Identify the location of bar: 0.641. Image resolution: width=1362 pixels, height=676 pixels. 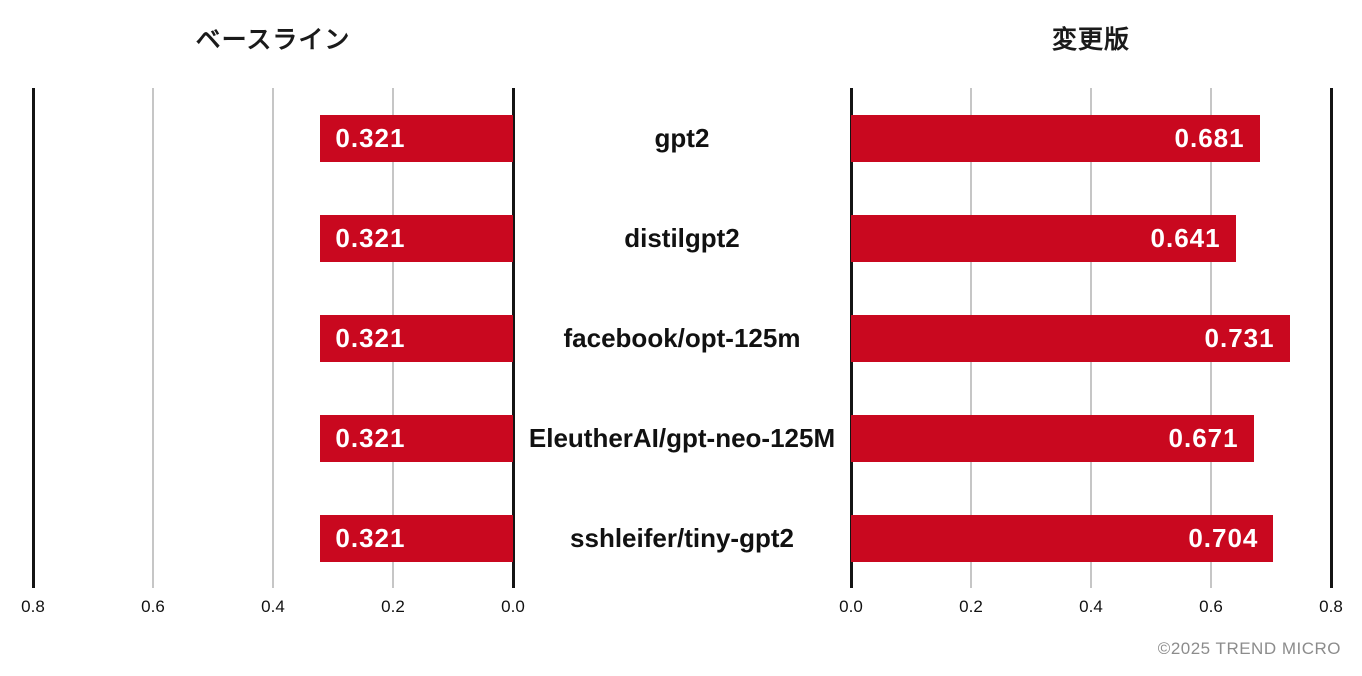
(1043, 238).